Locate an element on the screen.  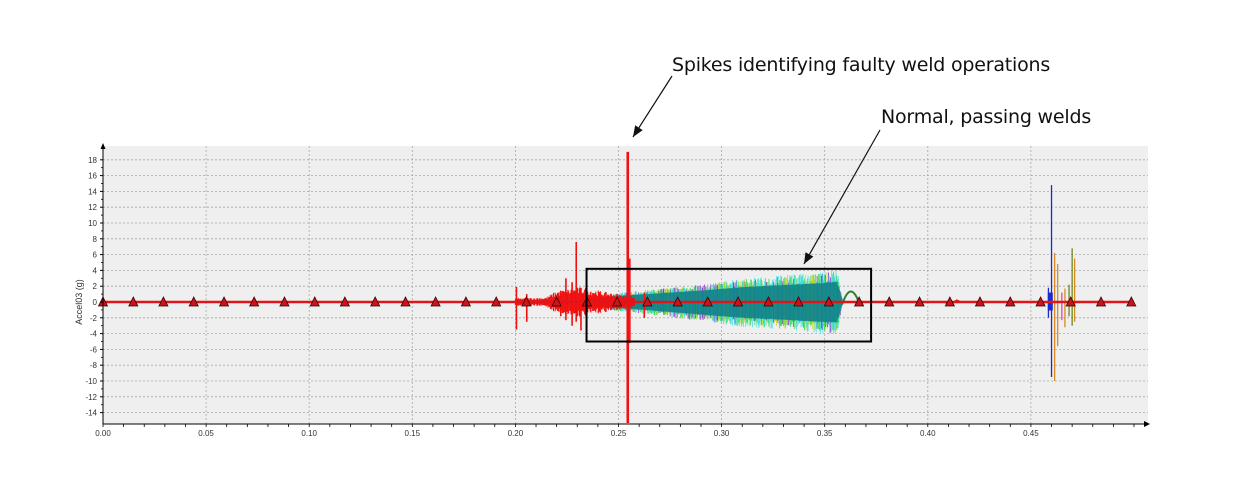
y-tick-label: -8 is located at coordinates (94, 365).